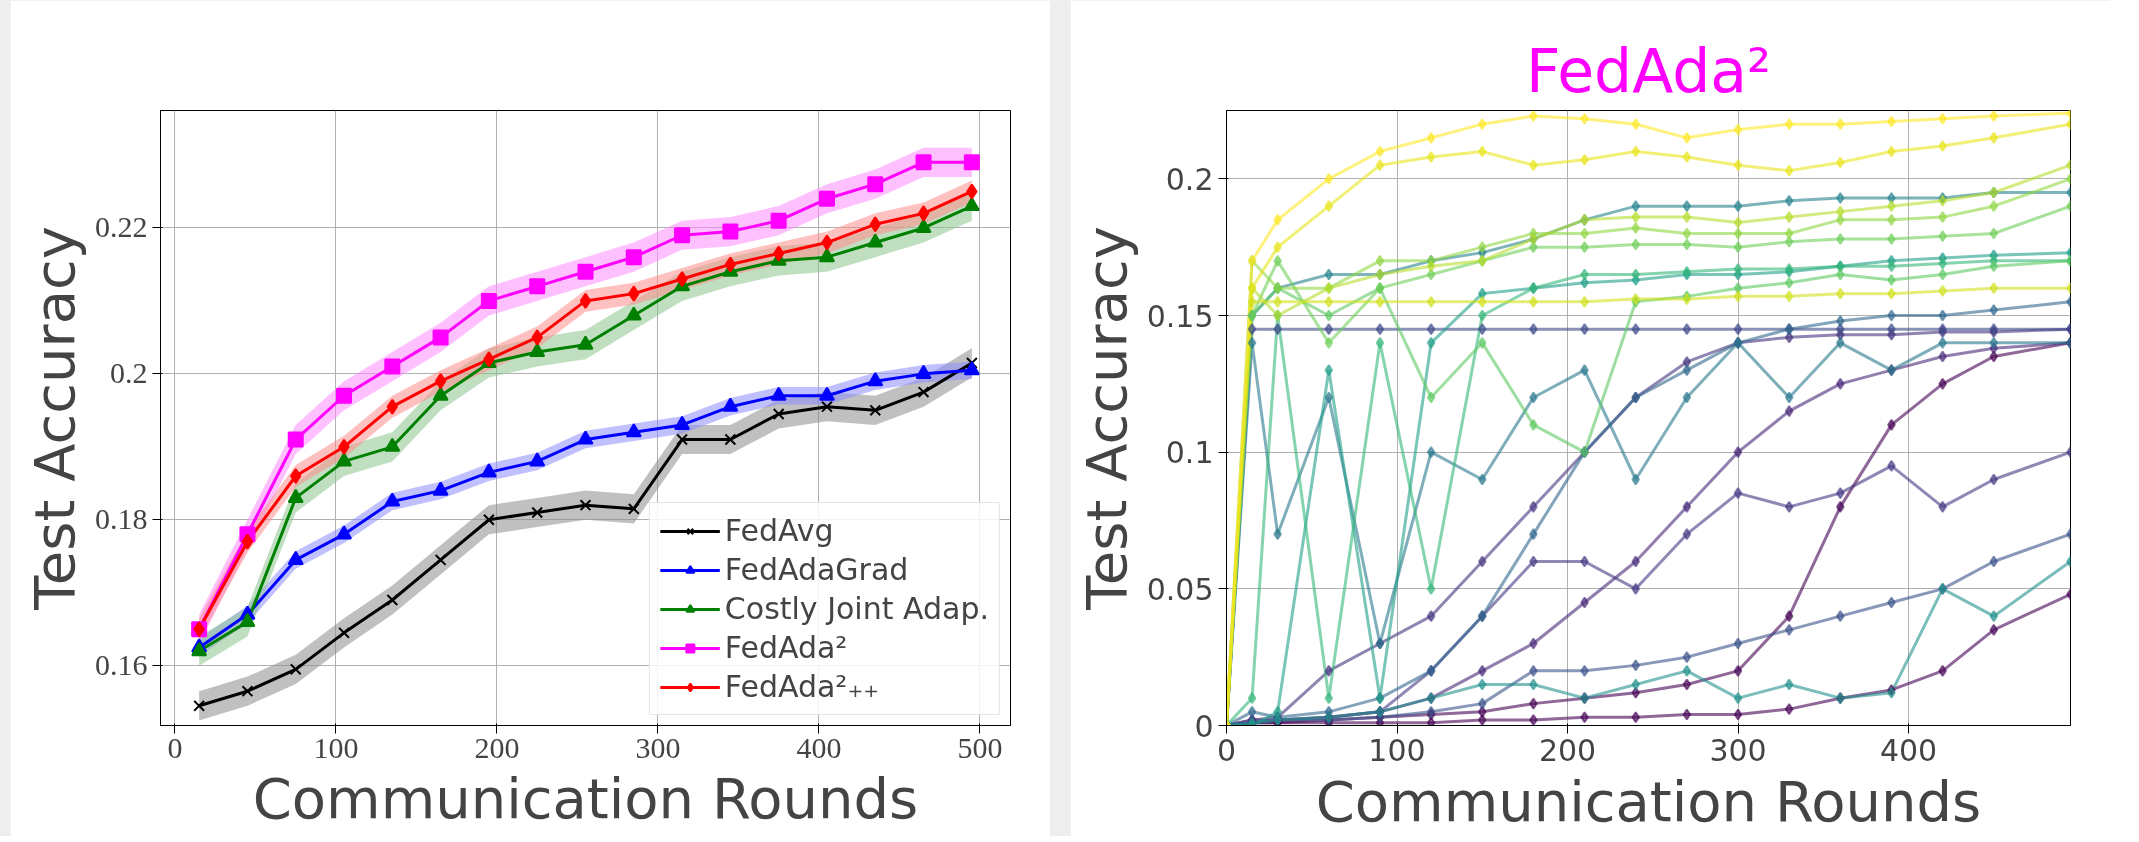  Describe the element at coordinates (980, 747) in the screenshot. I see `x-tick-label: 500` at that location.